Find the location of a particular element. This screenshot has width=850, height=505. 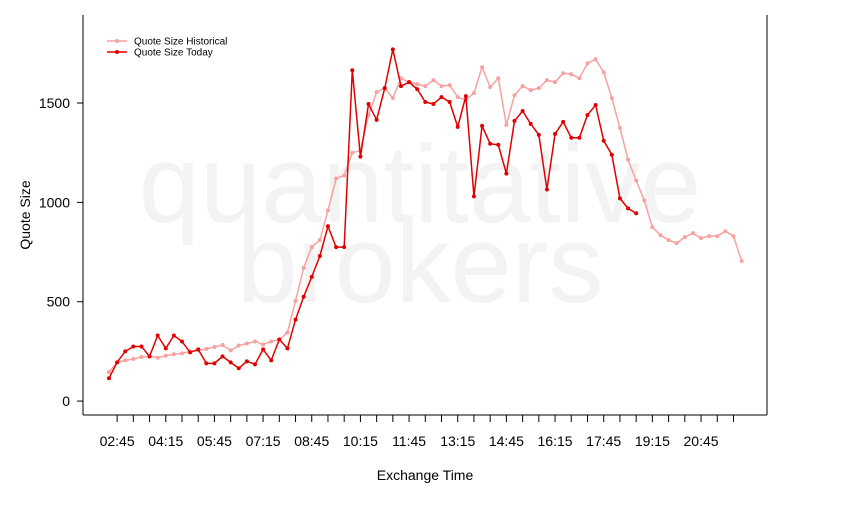

y-axis-label: Quote Size is located at coordinates (25, 214).